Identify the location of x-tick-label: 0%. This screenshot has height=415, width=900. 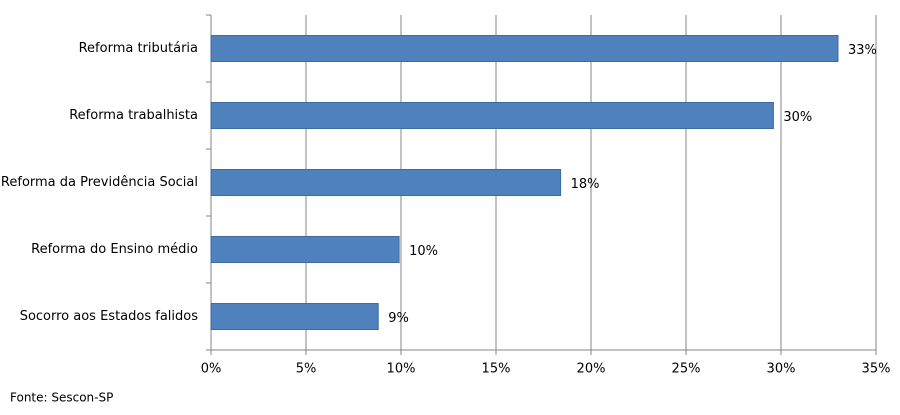
(211, 369).